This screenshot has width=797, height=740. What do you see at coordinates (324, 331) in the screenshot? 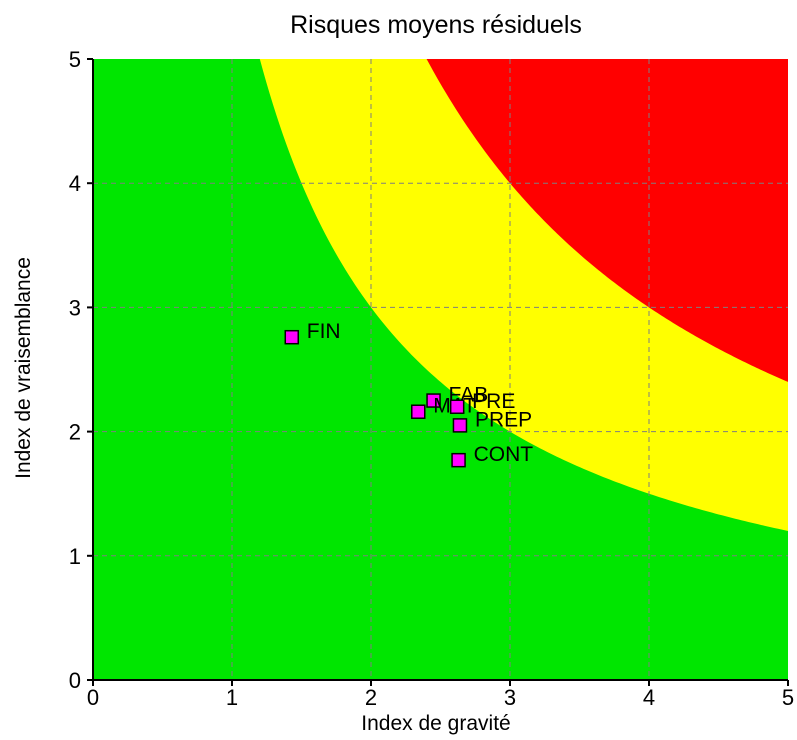
I see `data-point-label: FIN` at bounding box center [324, 331].